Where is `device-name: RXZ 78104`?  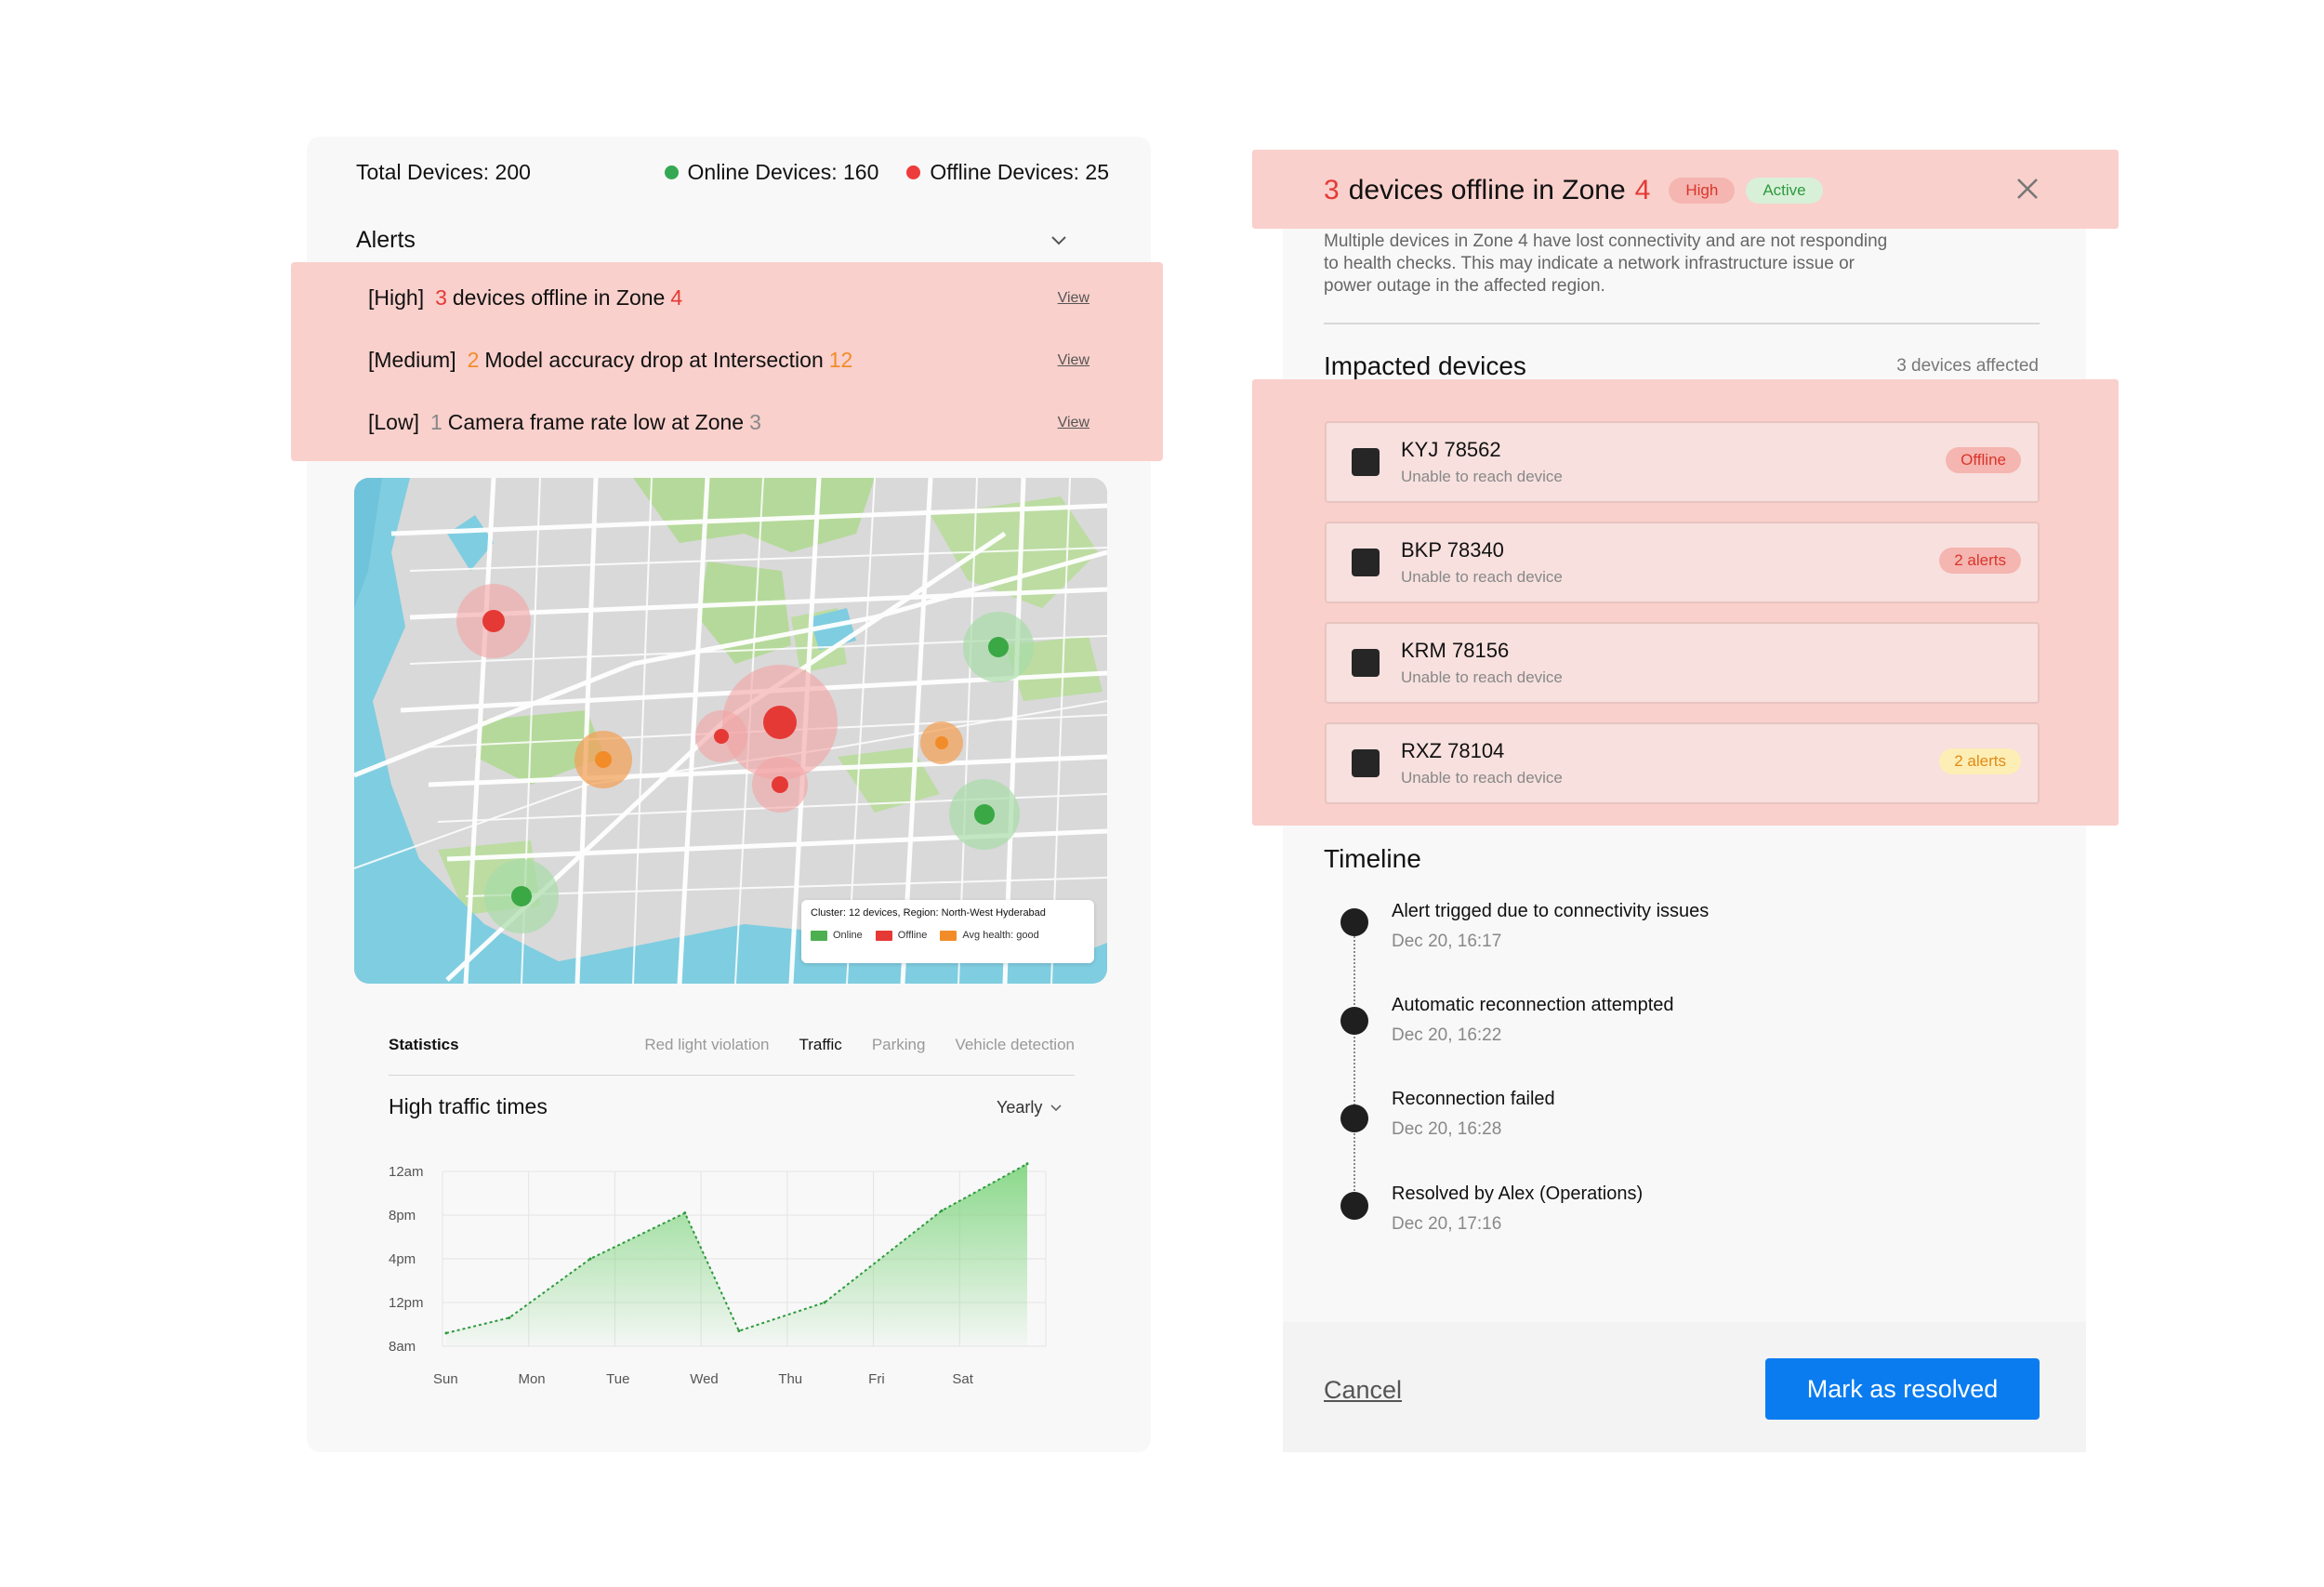 device-name: RXZ 78104 is located at coordinates (1453, 750).